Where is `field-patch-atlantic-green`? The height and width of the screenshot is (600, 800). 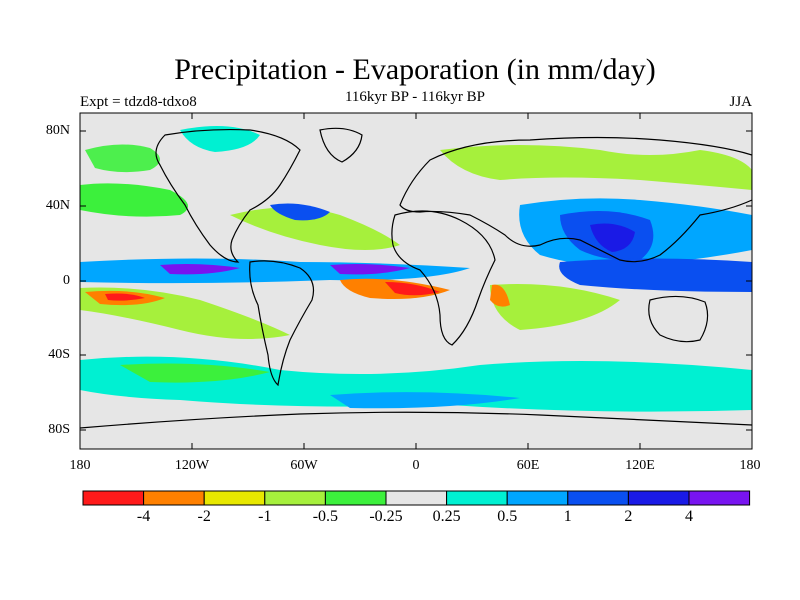
field-patch-atlantic-green is located at coordinates (315, 228).